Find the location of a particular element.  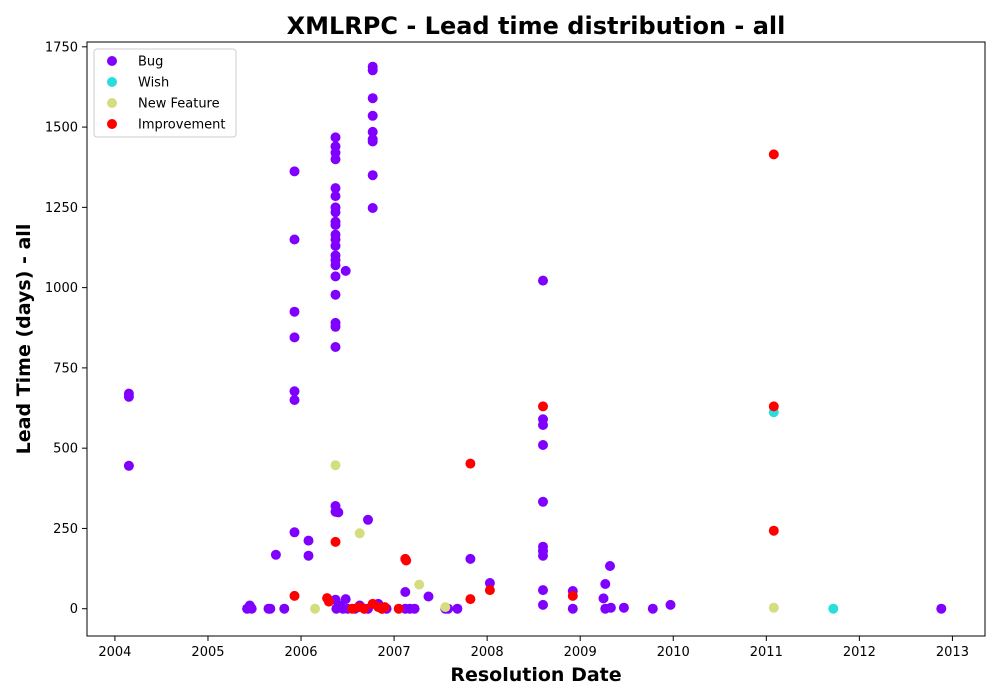

x-tick-label: 2004 is located at coordinates (114, 652).